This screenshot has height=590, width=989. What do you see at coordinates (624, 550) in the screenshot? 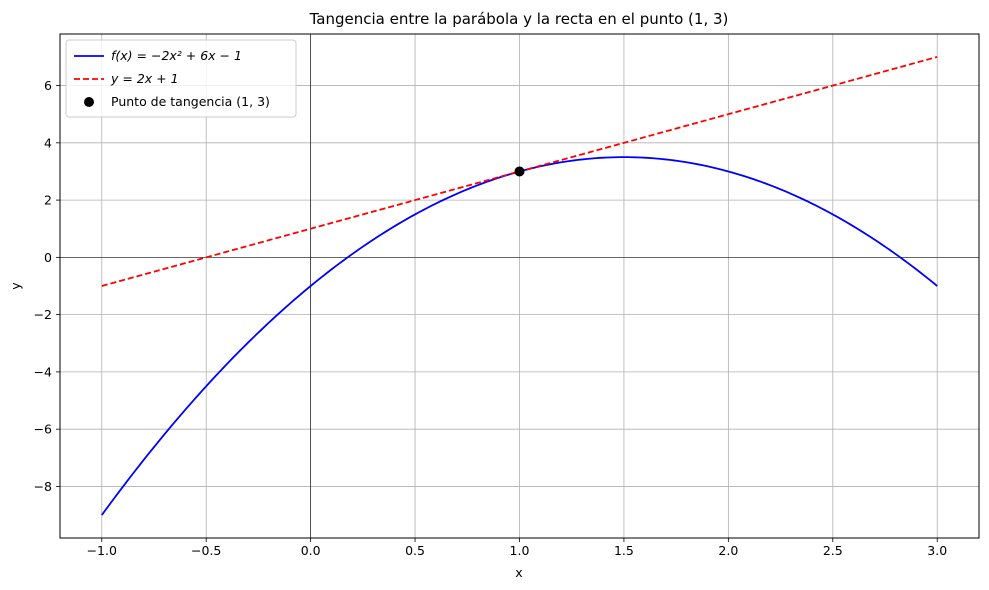
I see `x-tick-label-5: 1.5` at bounding box center [624, 550].